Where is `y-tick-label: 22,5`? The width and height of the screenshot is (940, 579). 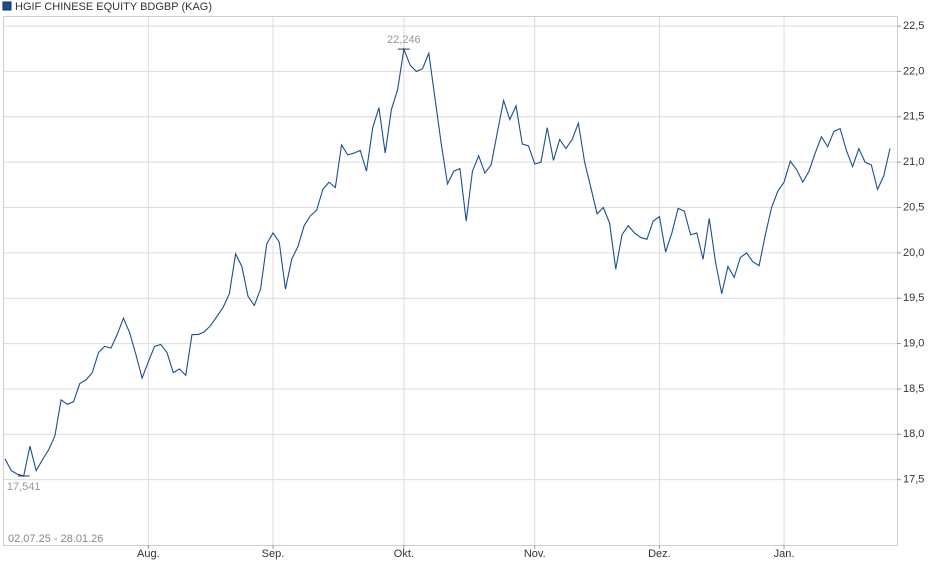
y-tick-label: 22,5 is located at coordinates (913, 26).